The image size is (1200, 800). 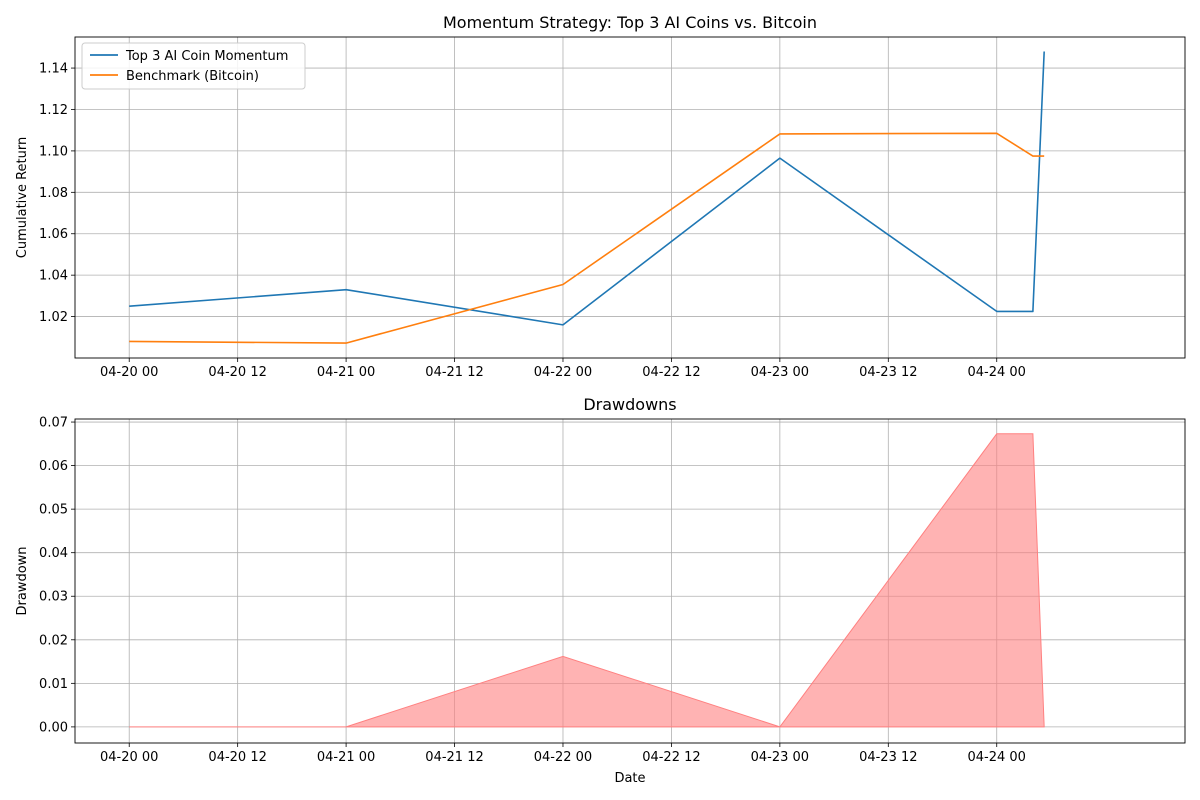 I want to click on legend-box, so click(x=193, y=66).